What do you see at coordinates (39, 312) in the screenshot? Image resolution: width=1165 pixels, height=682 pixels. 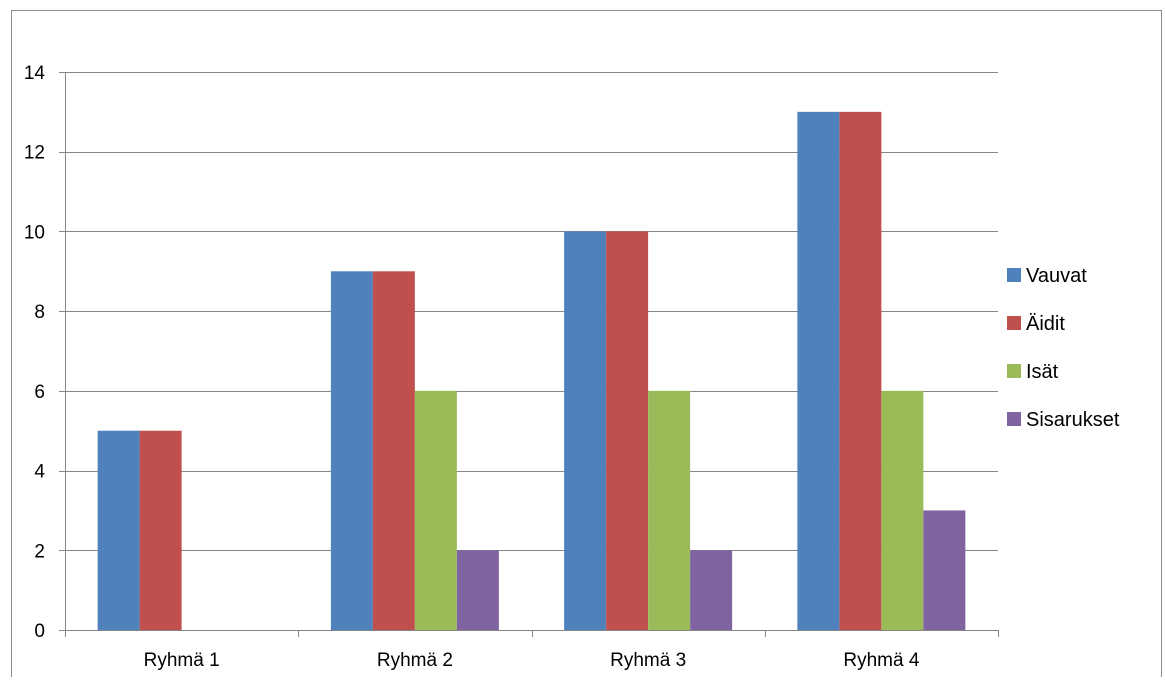 I see `y-tick-label: 8` at bounding box center [39, 312].